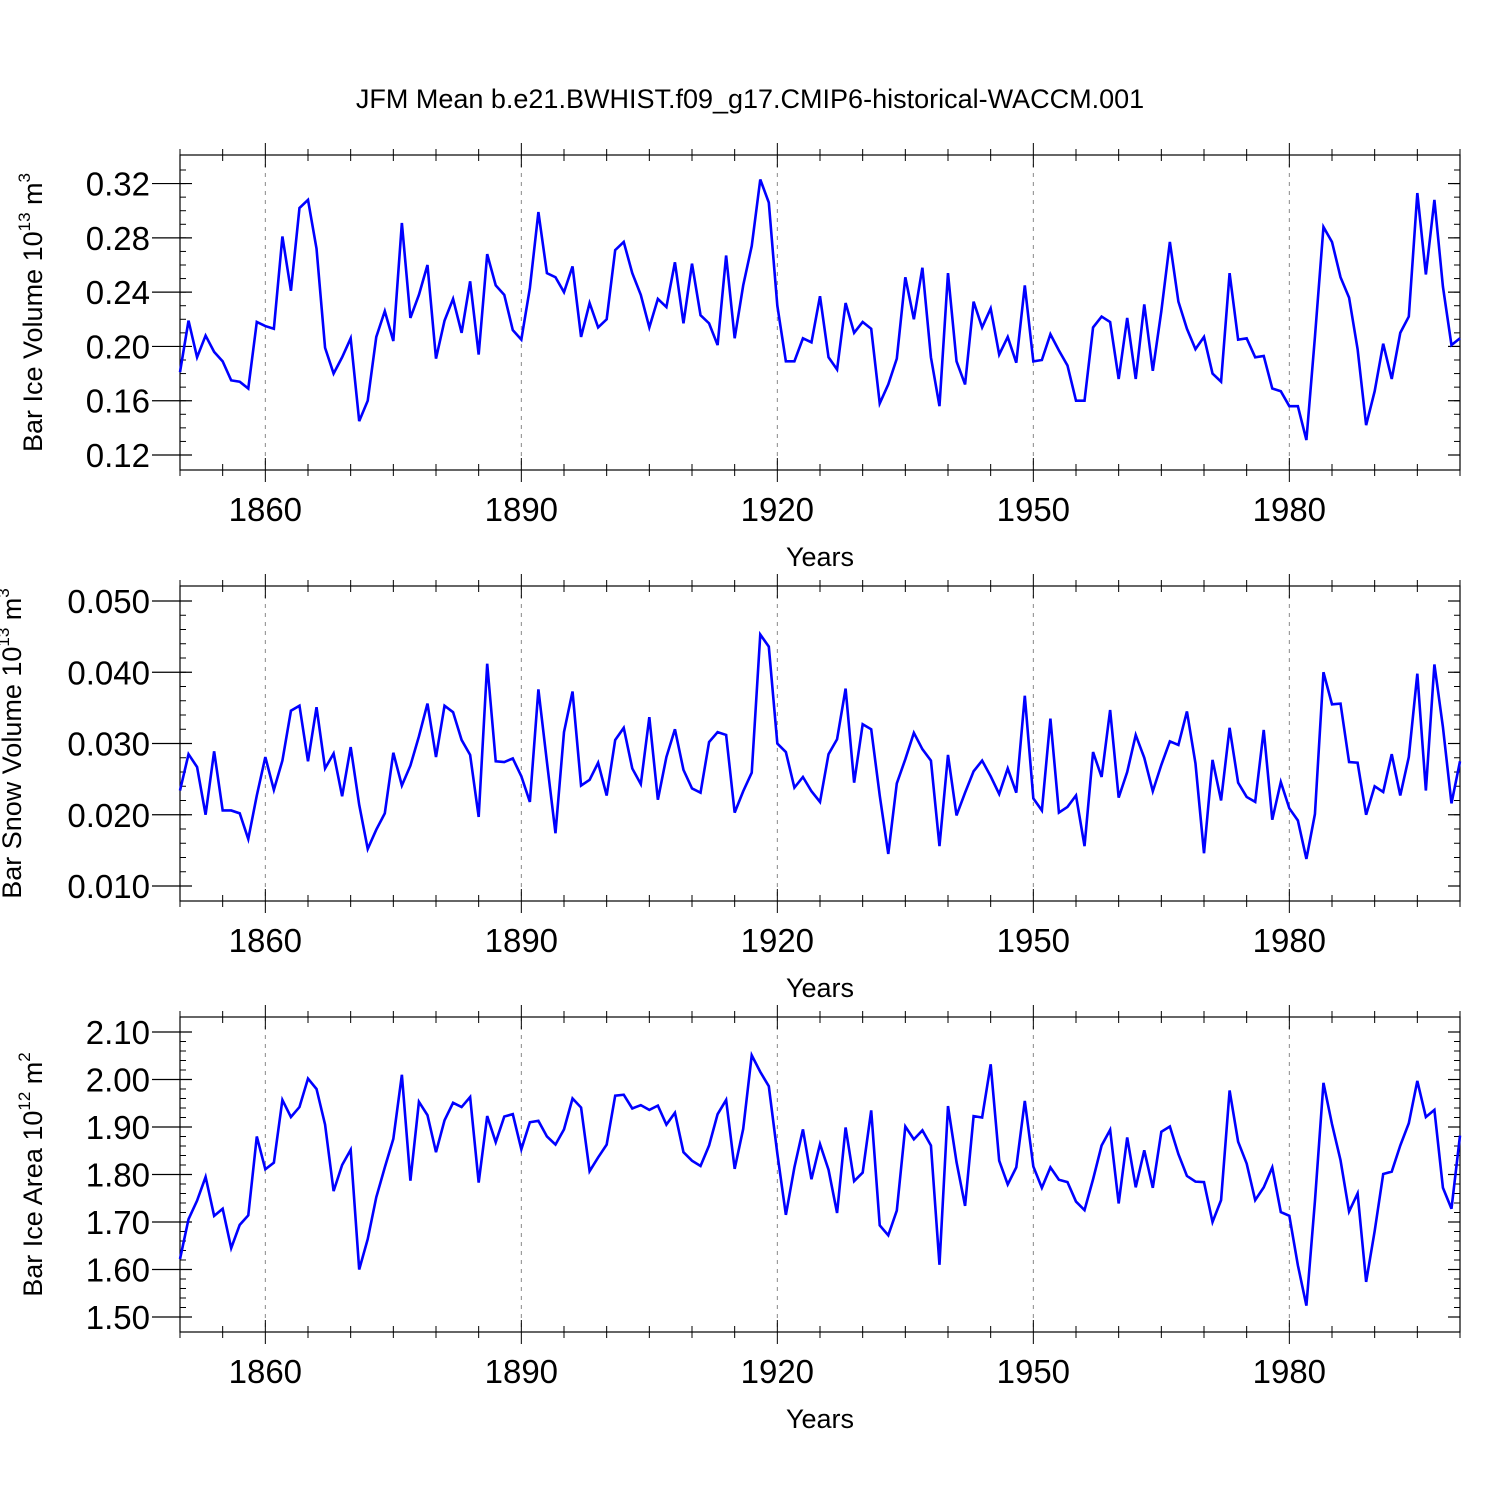  Describe the element at coordinates (108, 886) in the screenshot. I see `y-tick-label: 0.010` at that location.